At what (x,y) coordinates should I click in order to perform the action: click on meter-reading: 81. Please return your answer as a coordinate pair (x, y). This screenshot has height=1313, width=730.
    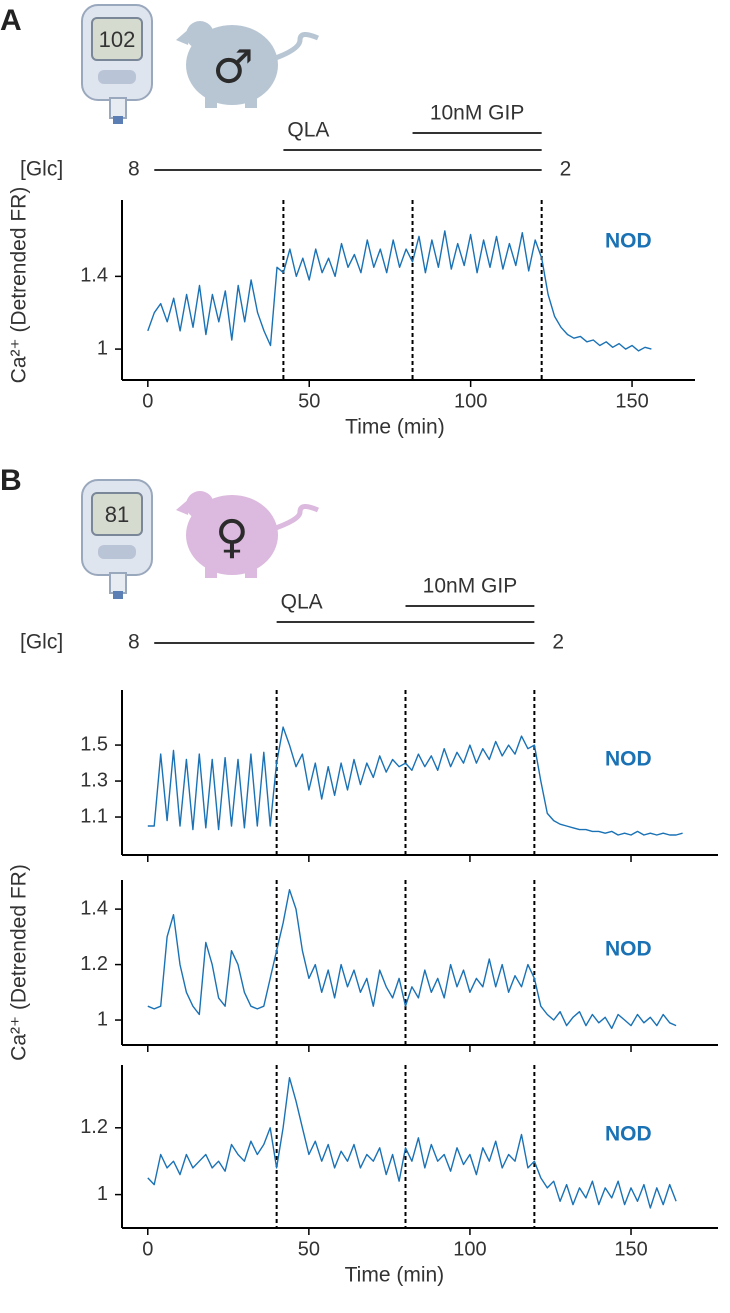
    Looking at the image, I should click on (117, 514).